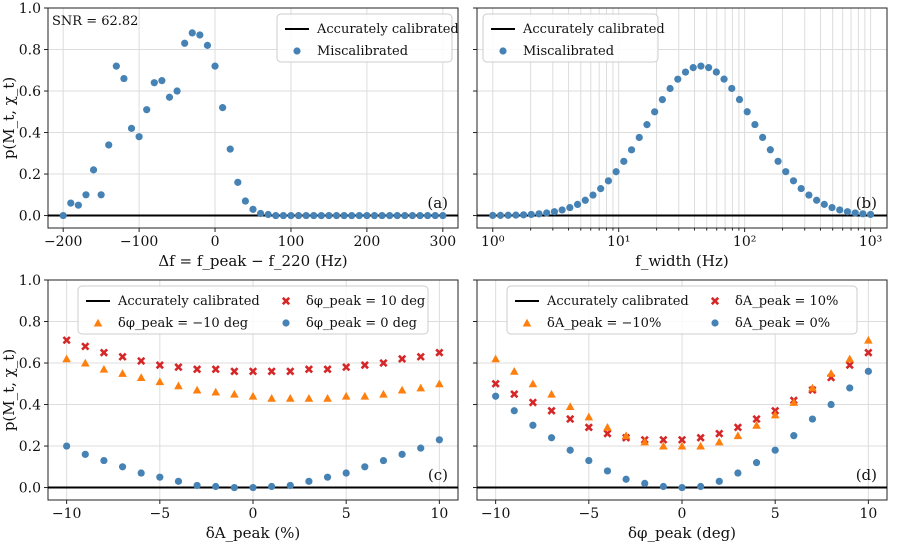 This screenshot has width=897, height=544. What do you see at coordinates (67, 514) in the screenshot?
I see `x-tick-label: −10` at bounding box center [67, 514].